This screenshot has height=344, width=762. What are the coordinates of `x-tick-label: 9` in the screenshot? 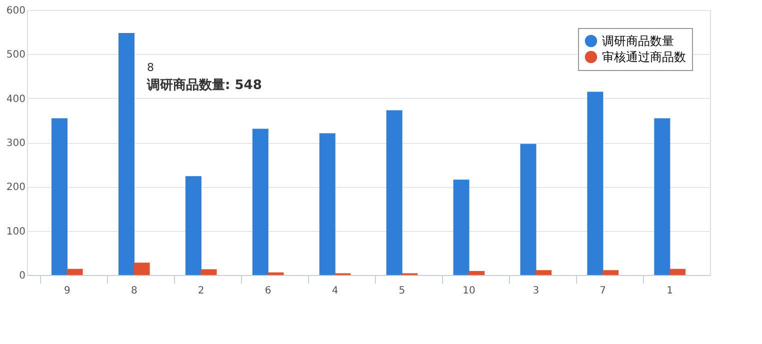 It's located at (67, 291).